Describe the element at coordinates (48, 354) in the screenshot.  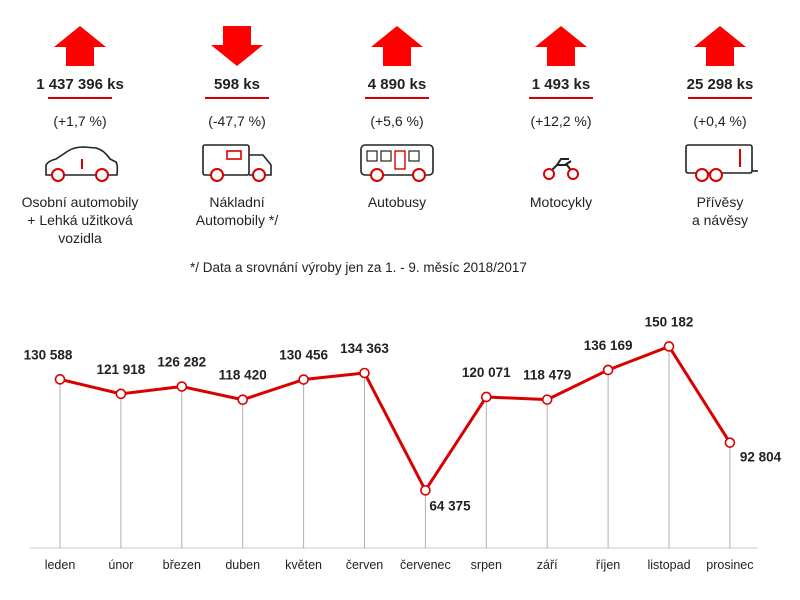
I see `data-label: 130 588` at that location.